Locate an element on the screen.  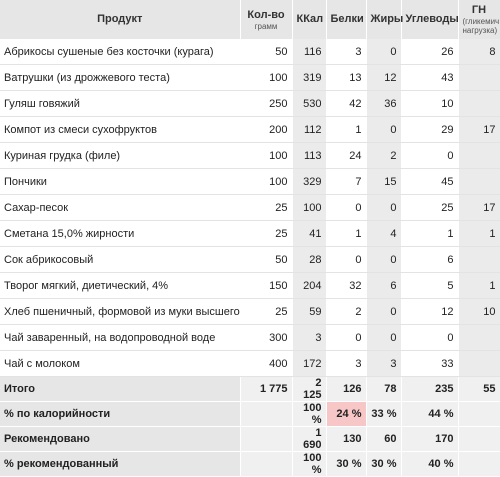
cell-kcal: 113 is located at coordinates (309, 155).